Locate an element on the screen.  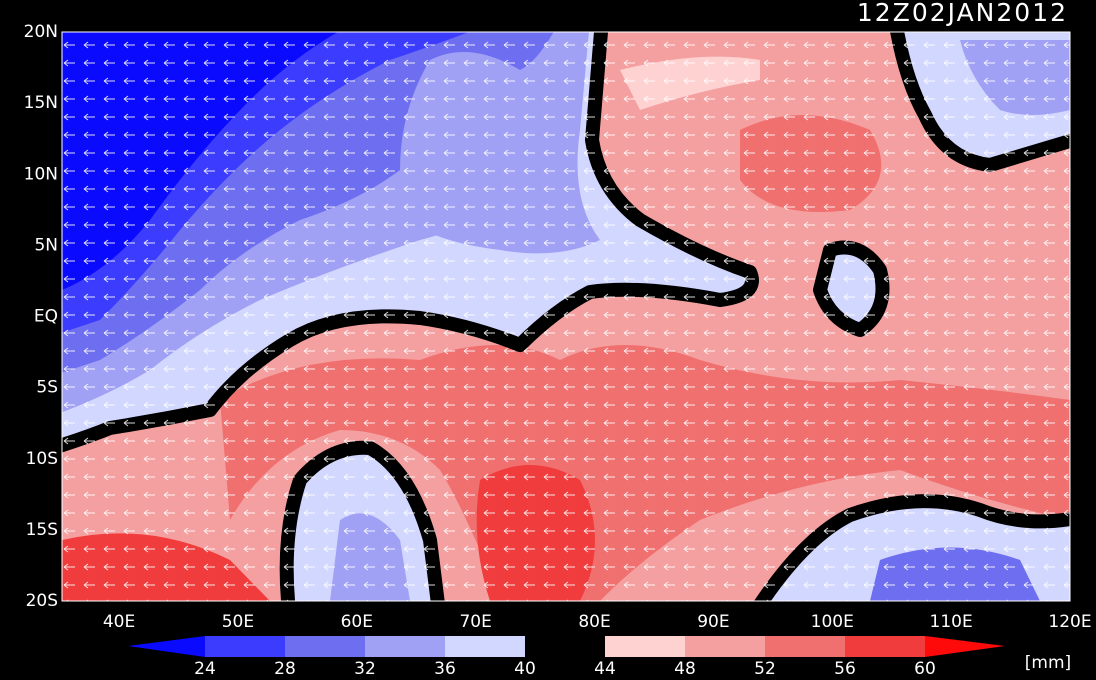
colorbar-label: 36 is located at coordinates (445, 669).